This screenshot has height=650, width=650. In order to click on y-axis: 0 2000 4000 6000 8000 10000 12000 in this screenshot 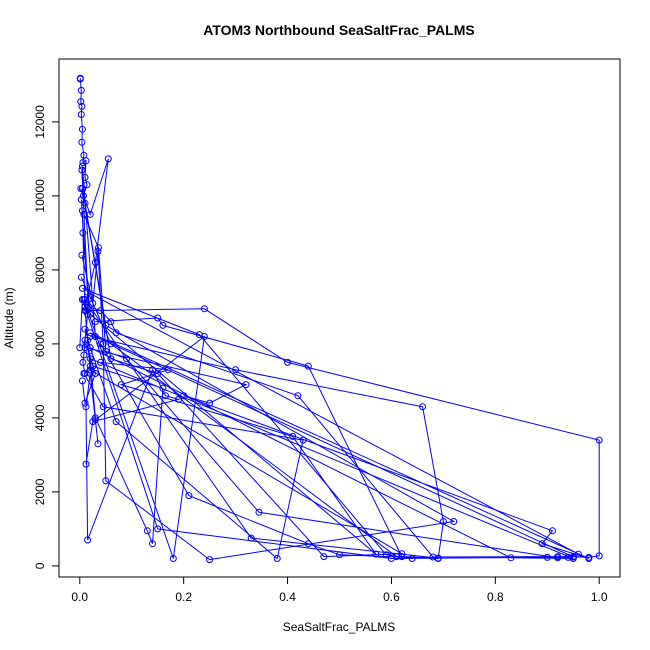, I will do `click(46, 337)`.